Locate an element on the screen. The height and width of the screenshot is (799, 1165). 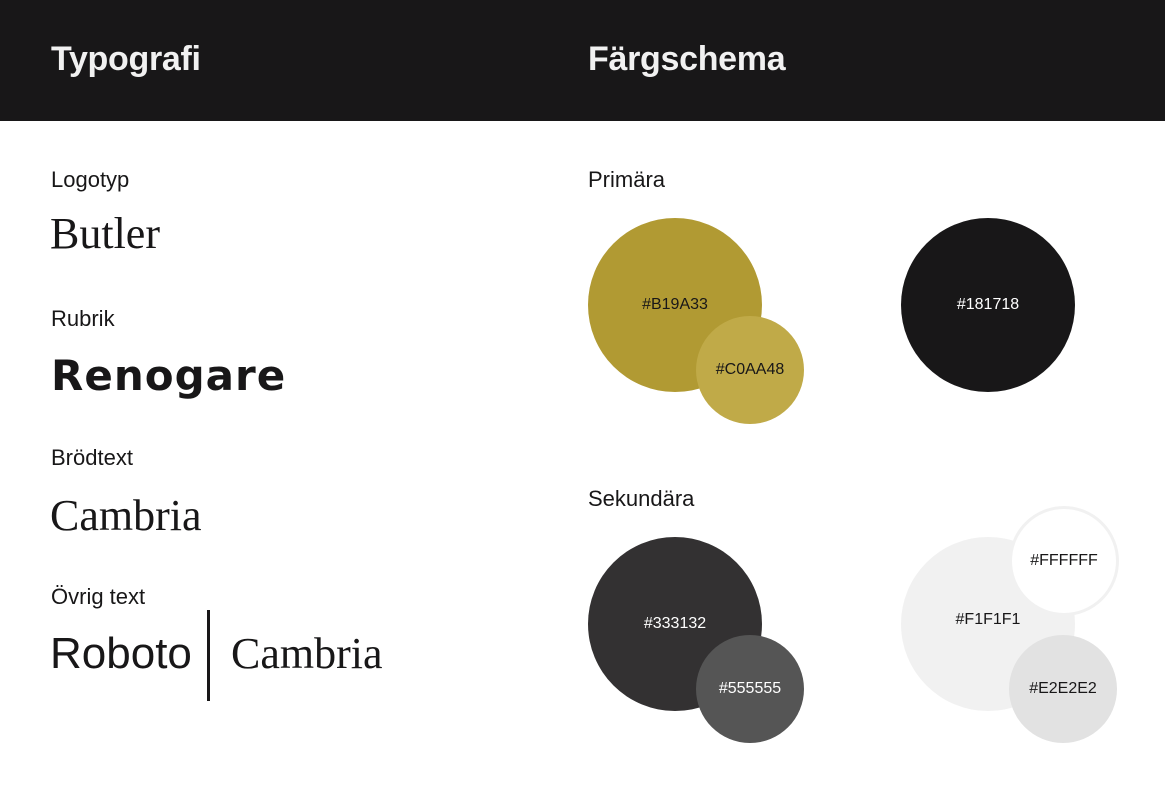
color-swatch-mid-gray: #555555 is located at coordinates (750, 689).